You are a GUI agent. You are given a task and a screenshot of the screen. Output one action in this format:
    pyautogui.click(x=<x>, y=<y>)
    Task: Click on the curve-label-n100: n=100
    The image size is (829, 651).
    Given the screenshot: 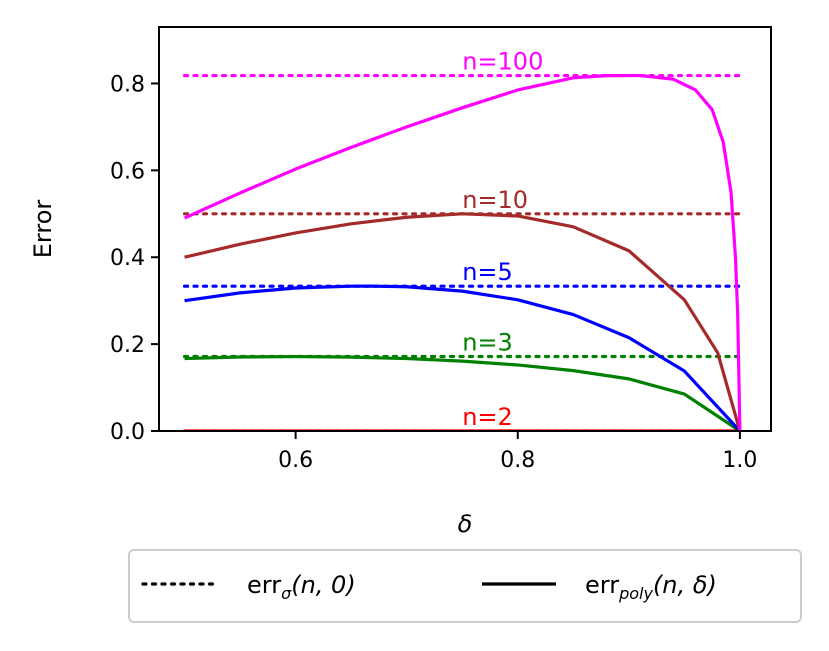 What is the action you would take?
    pyautogui.click(x=502, y=62)
    